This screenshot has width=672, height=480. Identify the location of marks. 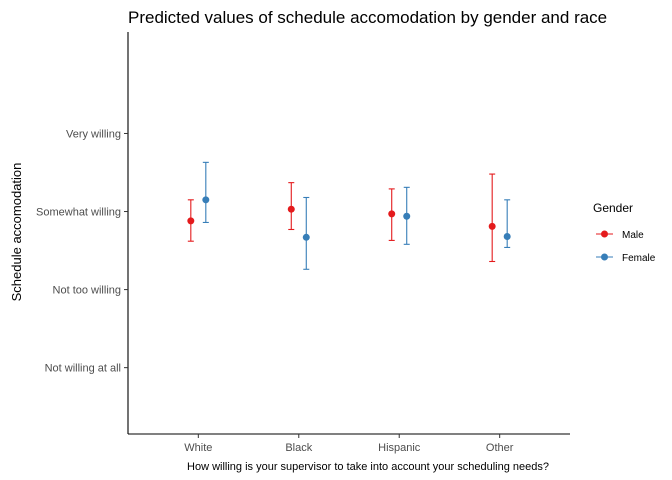
(349, 215).